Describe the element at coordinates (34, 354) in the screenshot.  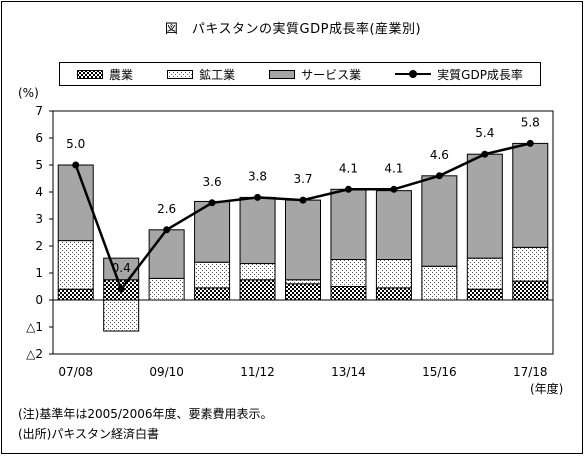
I see `y-tick-label: △2` at that location.